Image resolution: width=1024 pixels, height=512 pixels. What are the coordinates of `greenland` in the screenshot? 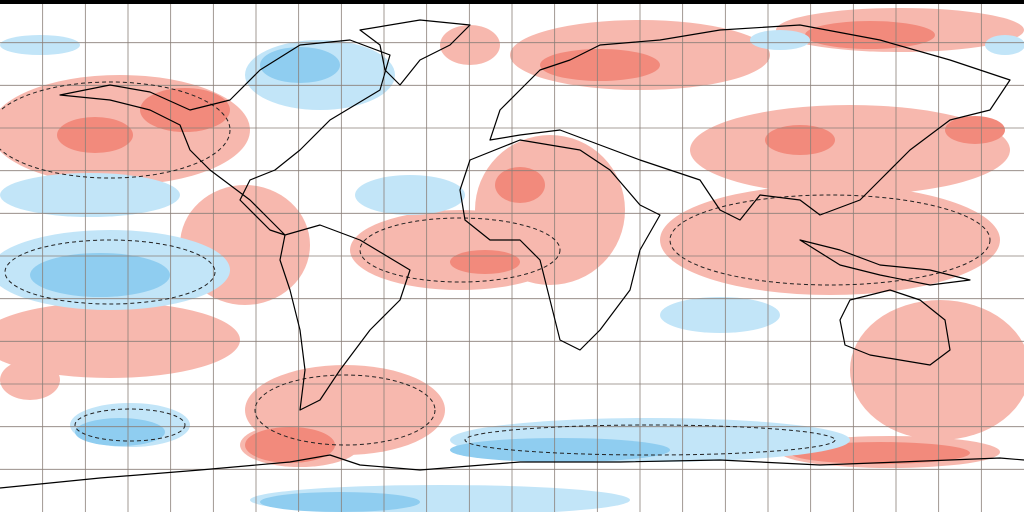 It's located at (415, 52).